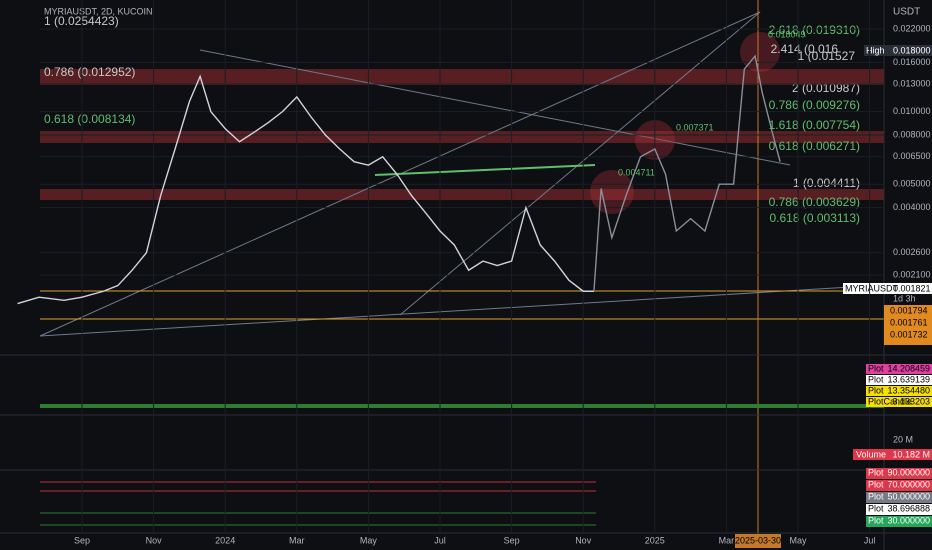  I want to click on indicator-value: 90.000000, so click(908, 472).